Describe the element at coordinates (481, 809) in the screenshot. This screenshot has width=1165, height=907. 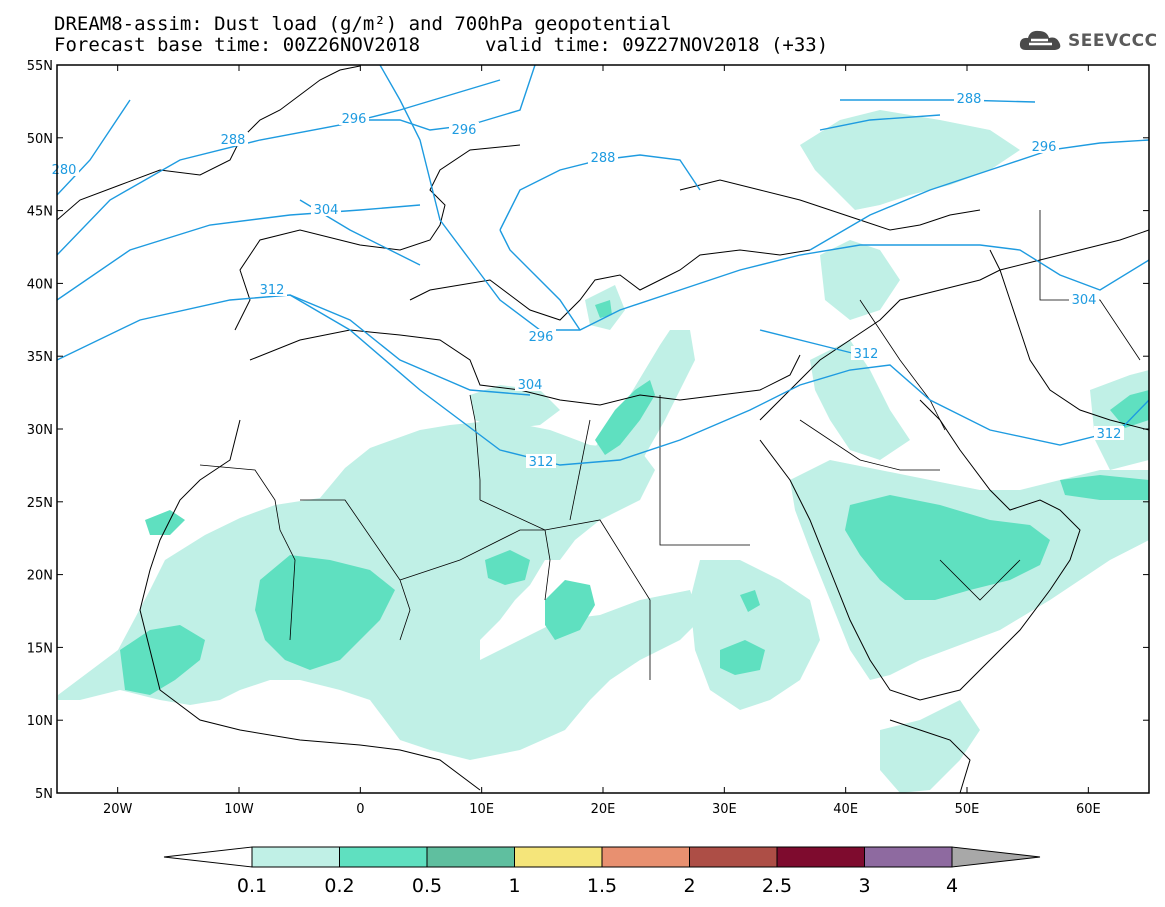
I see `lon-label: 10E` at that location.